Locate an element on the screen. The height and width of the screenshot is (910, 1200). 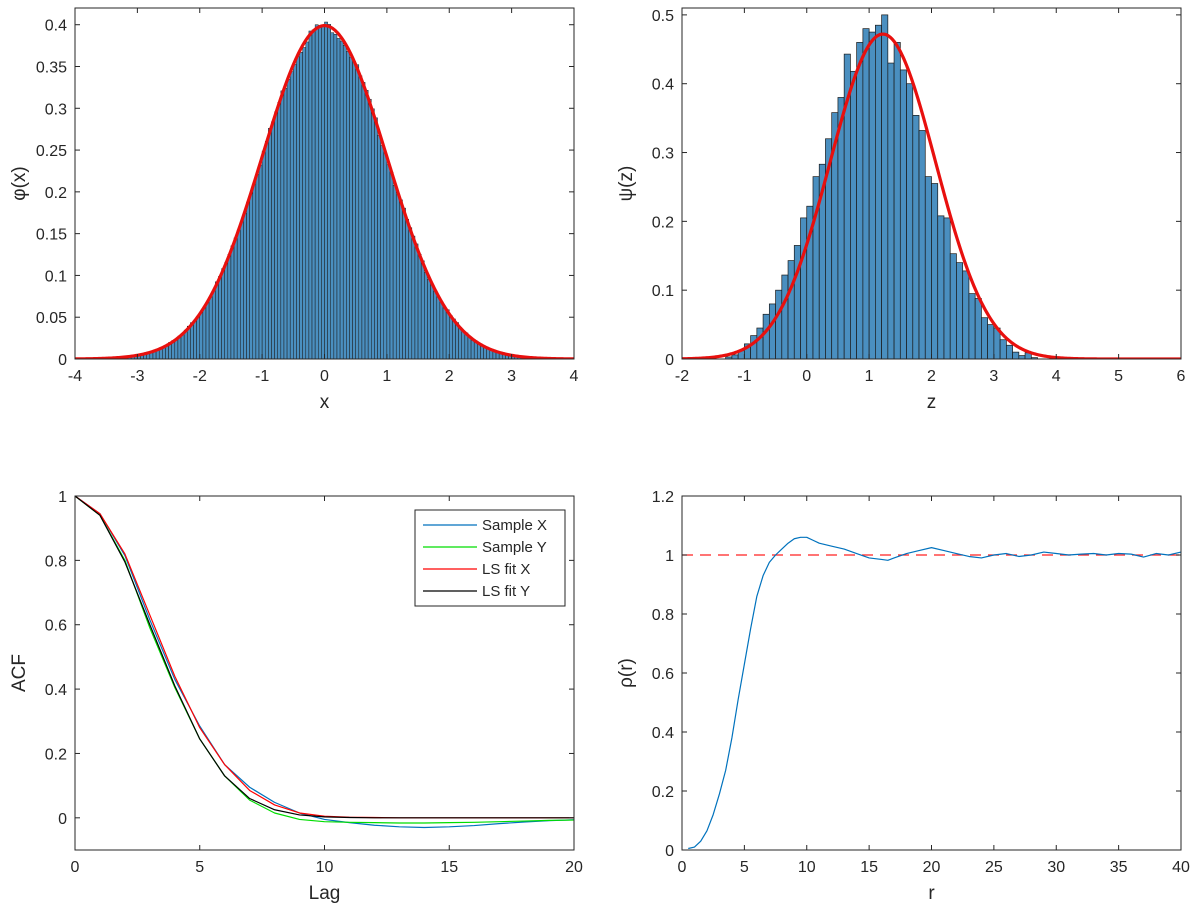
x-tick-label: 25 is located at coordinates (994, 867).